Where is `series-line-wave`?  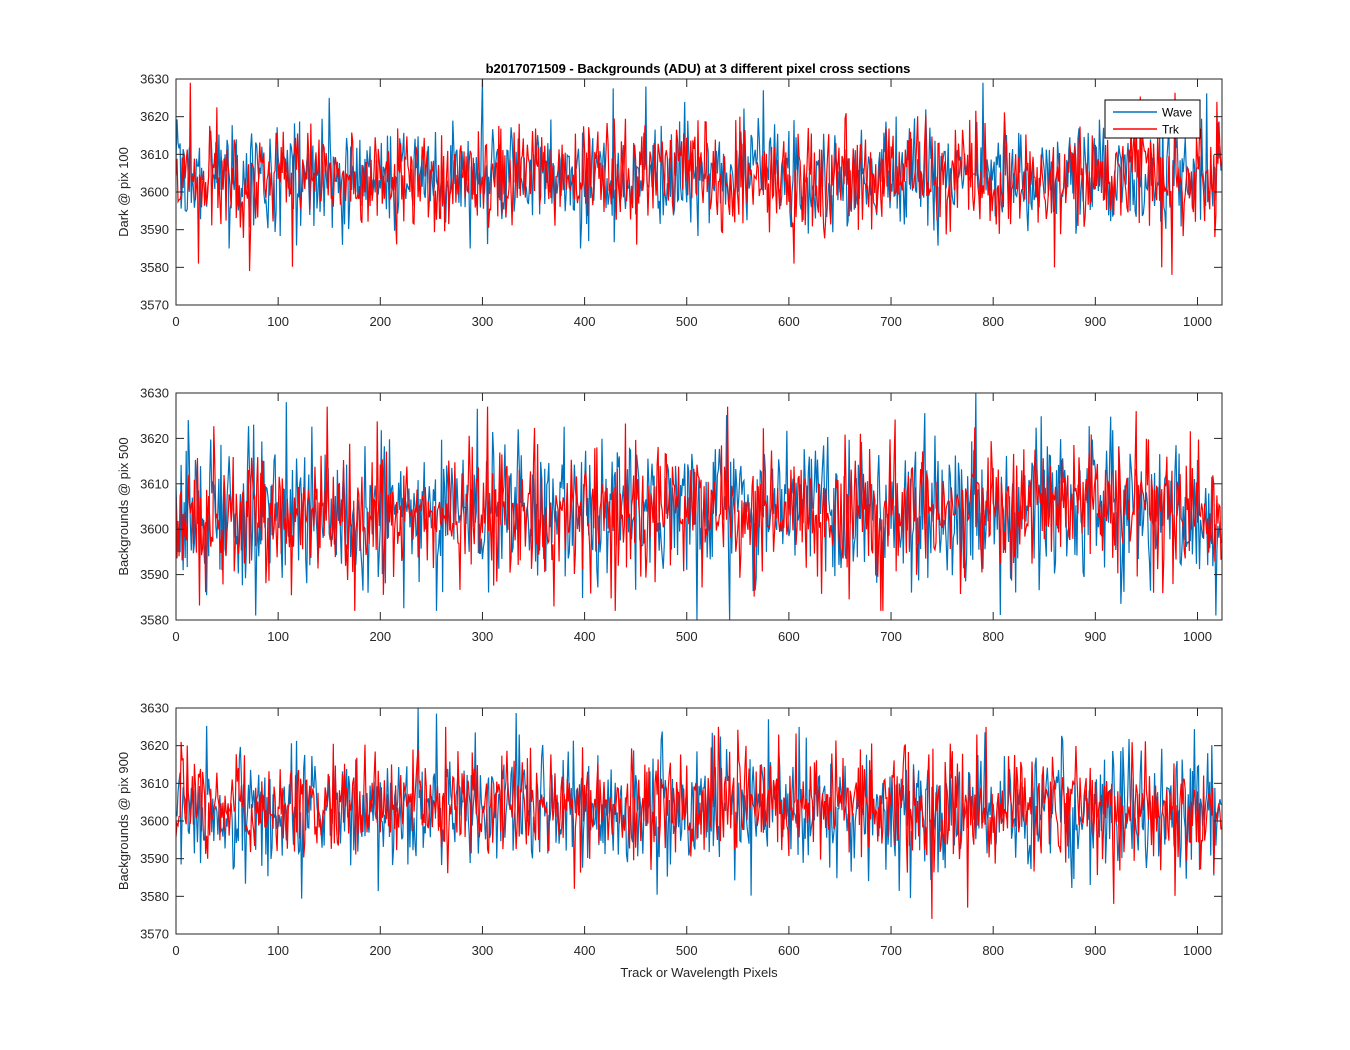
series-line-wave is located at coordinates (699, 803).